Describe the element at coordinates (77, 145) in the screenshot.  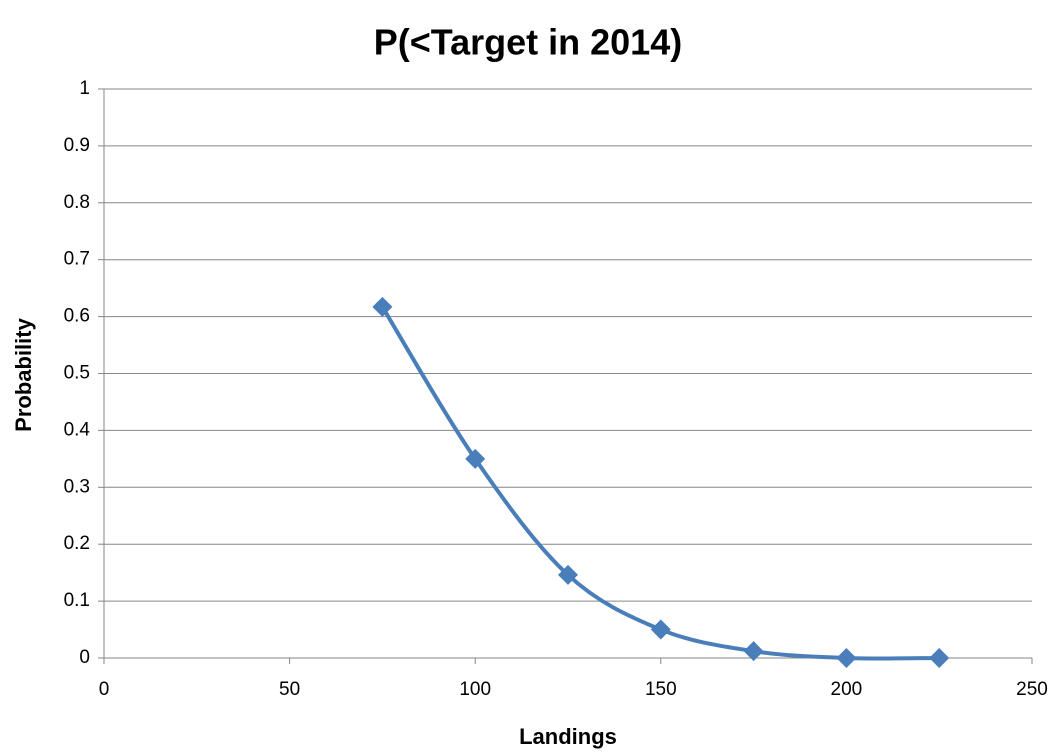
I see `y-tick-label: 0.9` at that location.